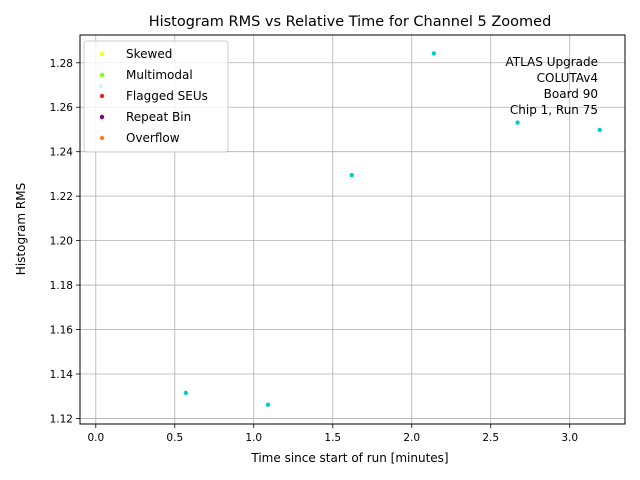 This screenshot has width=640, height=480. I want to click on y-axis-label: Histogram RMS, so click(21, 229).